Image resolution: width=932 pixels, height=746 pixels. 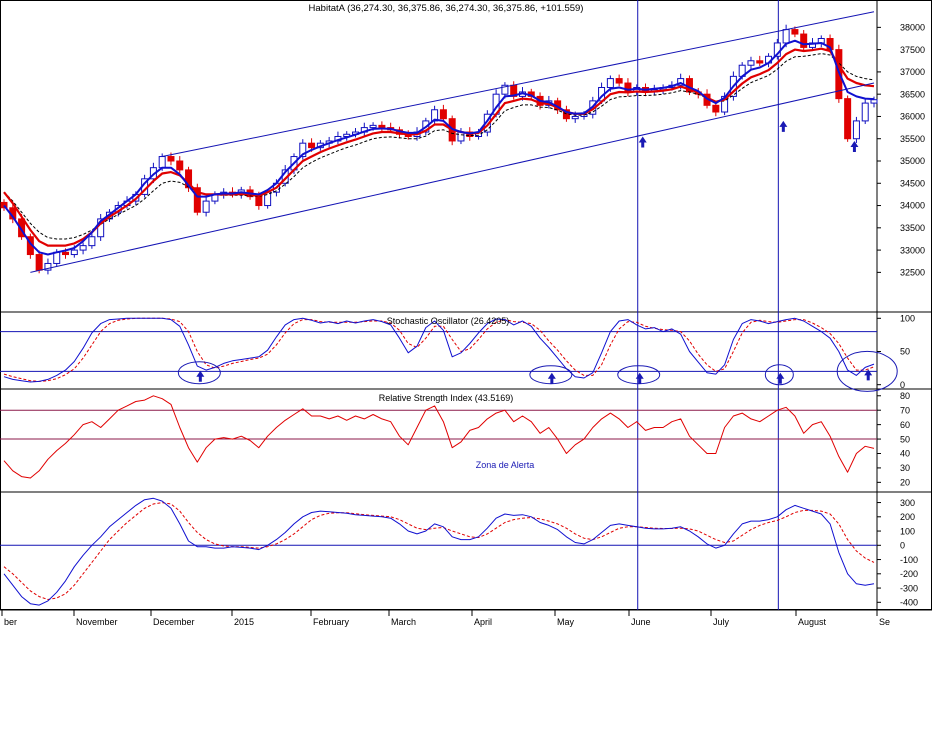 I want to click on rsi-panel: 20 30 40 50 60 70 80, so click(x=455, y=439).